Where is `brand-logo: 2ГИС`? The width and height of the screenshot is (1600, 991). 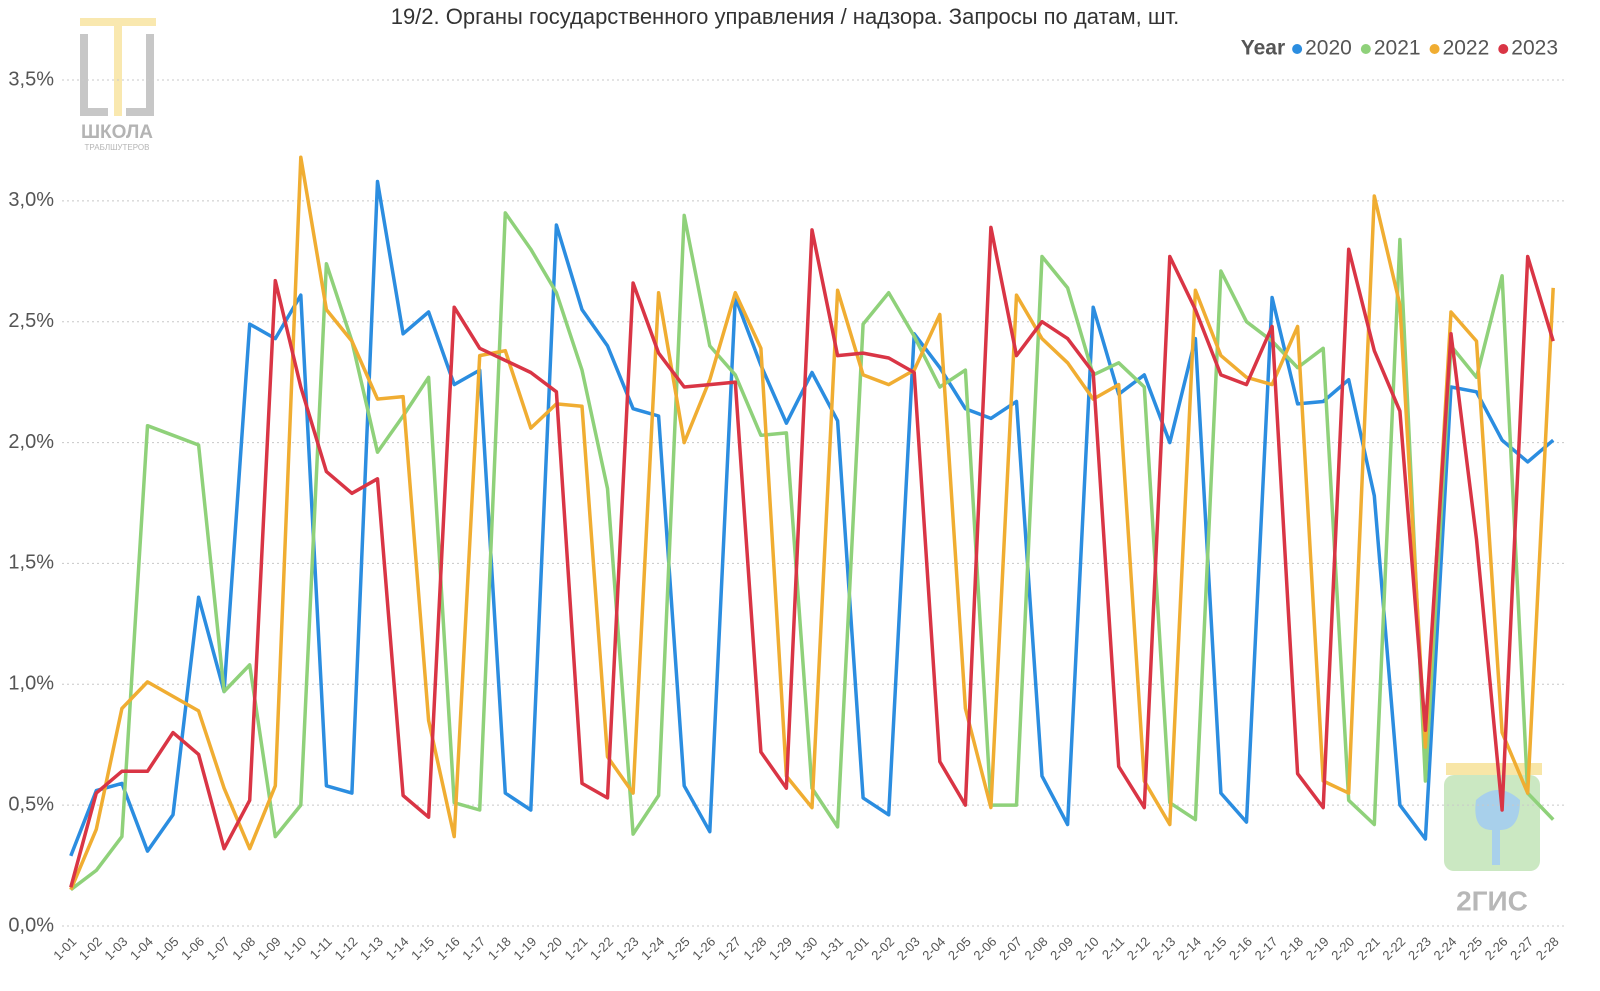
brand-logo: 2ГИС is located at coordinates (1493, 839).